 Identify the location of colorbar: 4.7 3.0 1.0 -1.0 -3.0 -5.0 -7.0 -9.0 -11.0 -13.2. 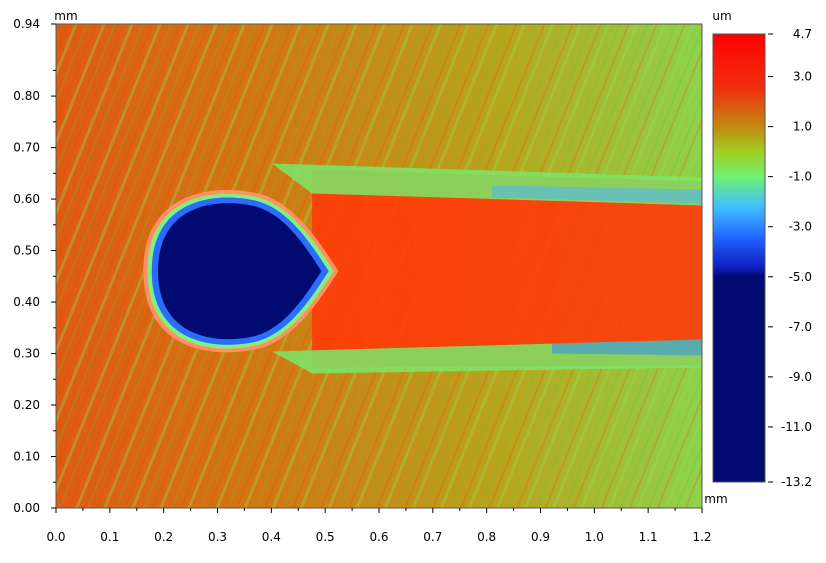
(762, 258).